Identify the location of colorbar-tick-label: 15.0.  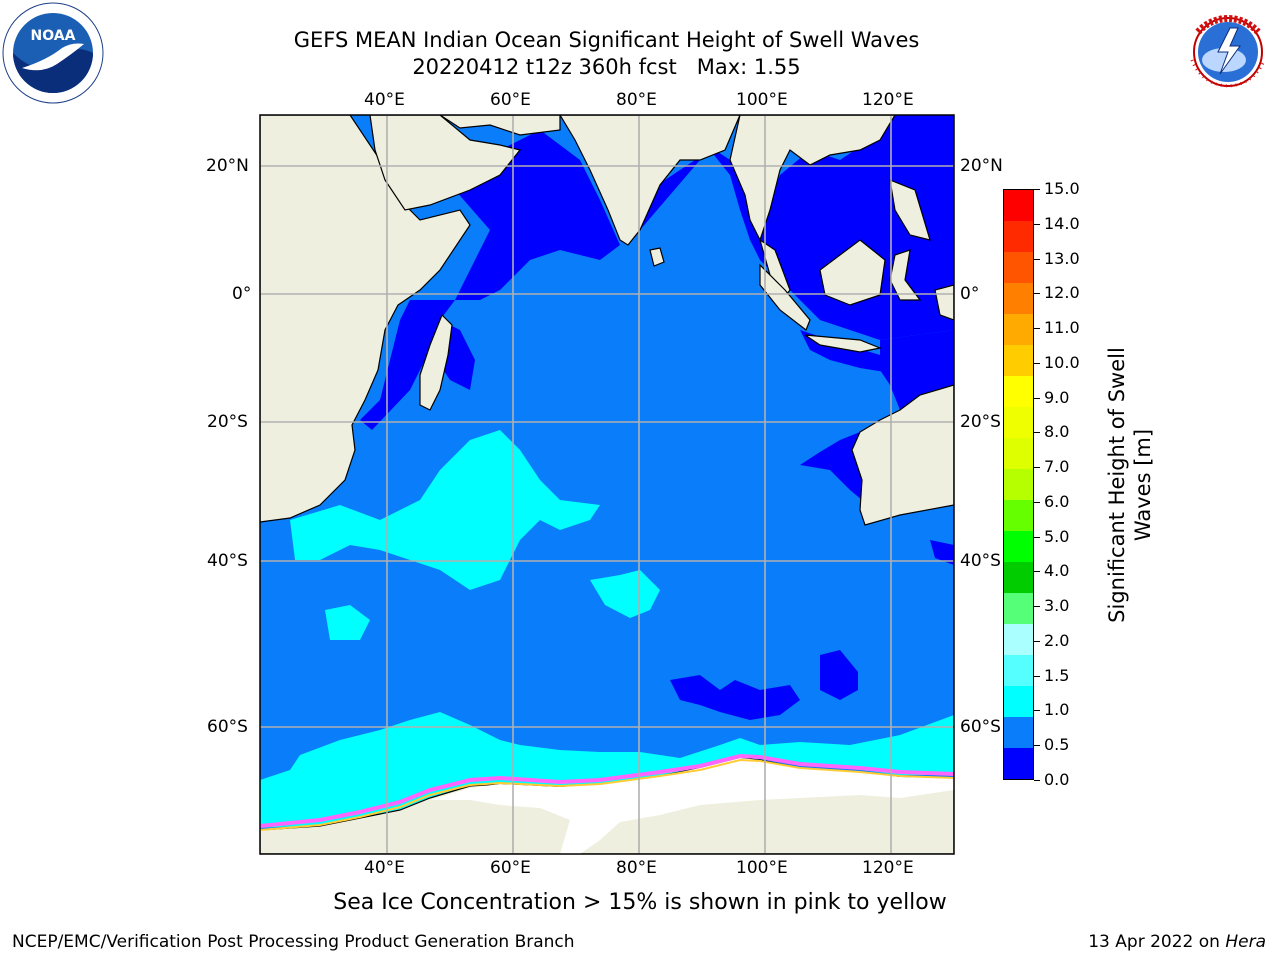
(1062, 188).